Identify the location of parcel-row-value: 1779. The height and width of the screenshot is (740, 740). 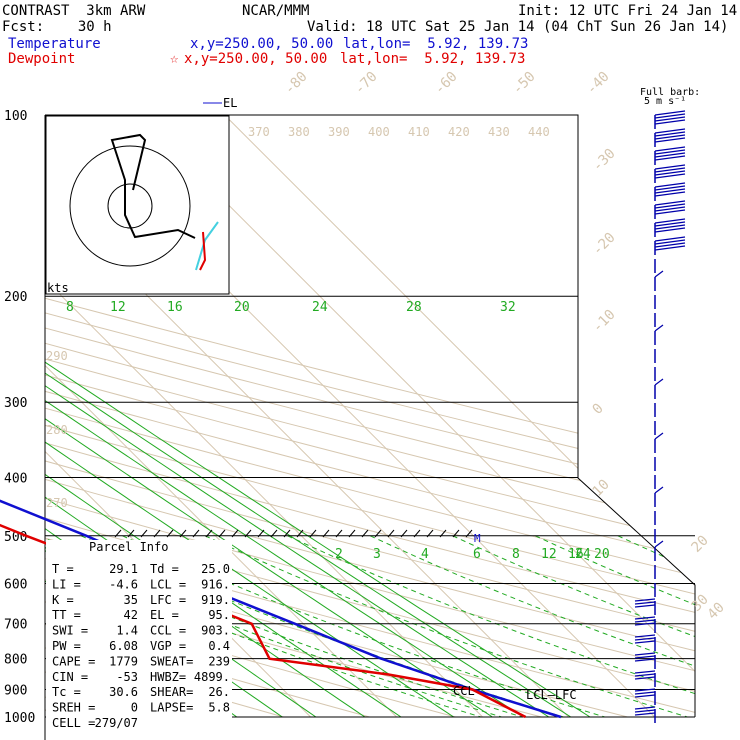
(123, 661).